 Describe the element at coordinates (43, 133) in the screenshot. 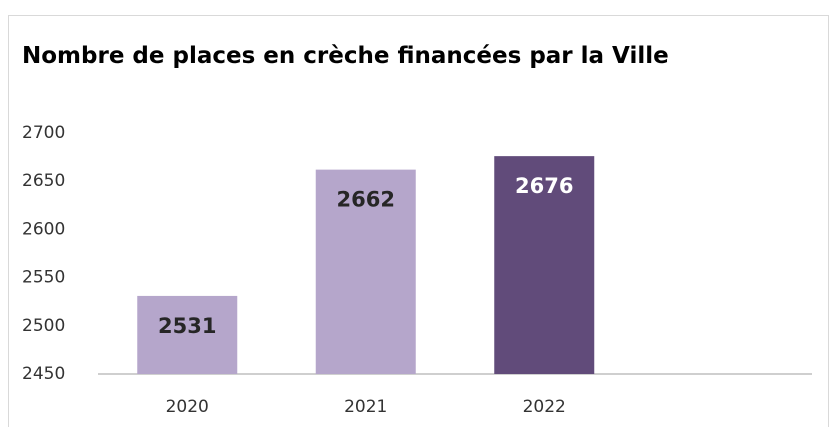

I see `y-tick-label: 2700` at that location.